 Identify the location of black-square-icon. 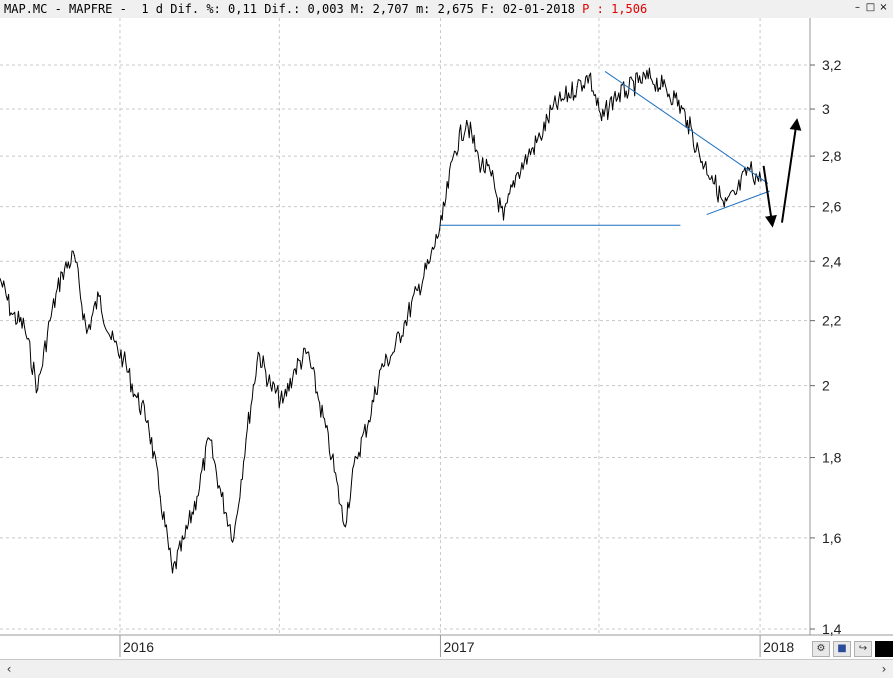
(884, 649).